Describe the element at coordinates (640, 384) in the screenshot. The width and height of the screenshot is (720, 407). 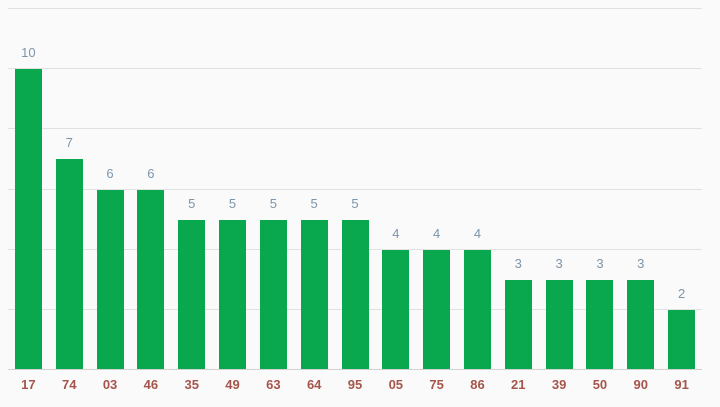
I see `x-tick-label: 90` at that location.